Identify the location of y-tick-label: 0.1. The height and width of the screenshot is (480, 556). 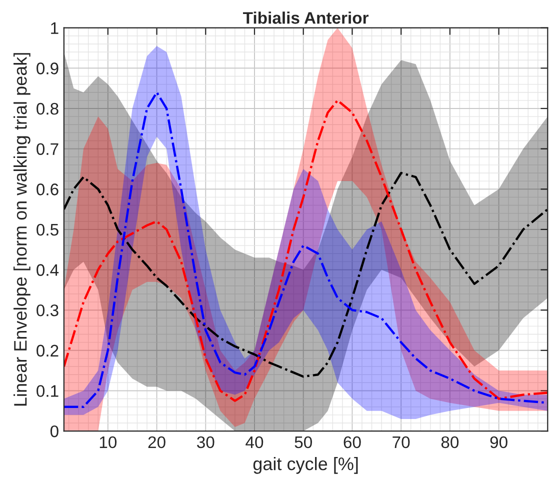
(47, 391).